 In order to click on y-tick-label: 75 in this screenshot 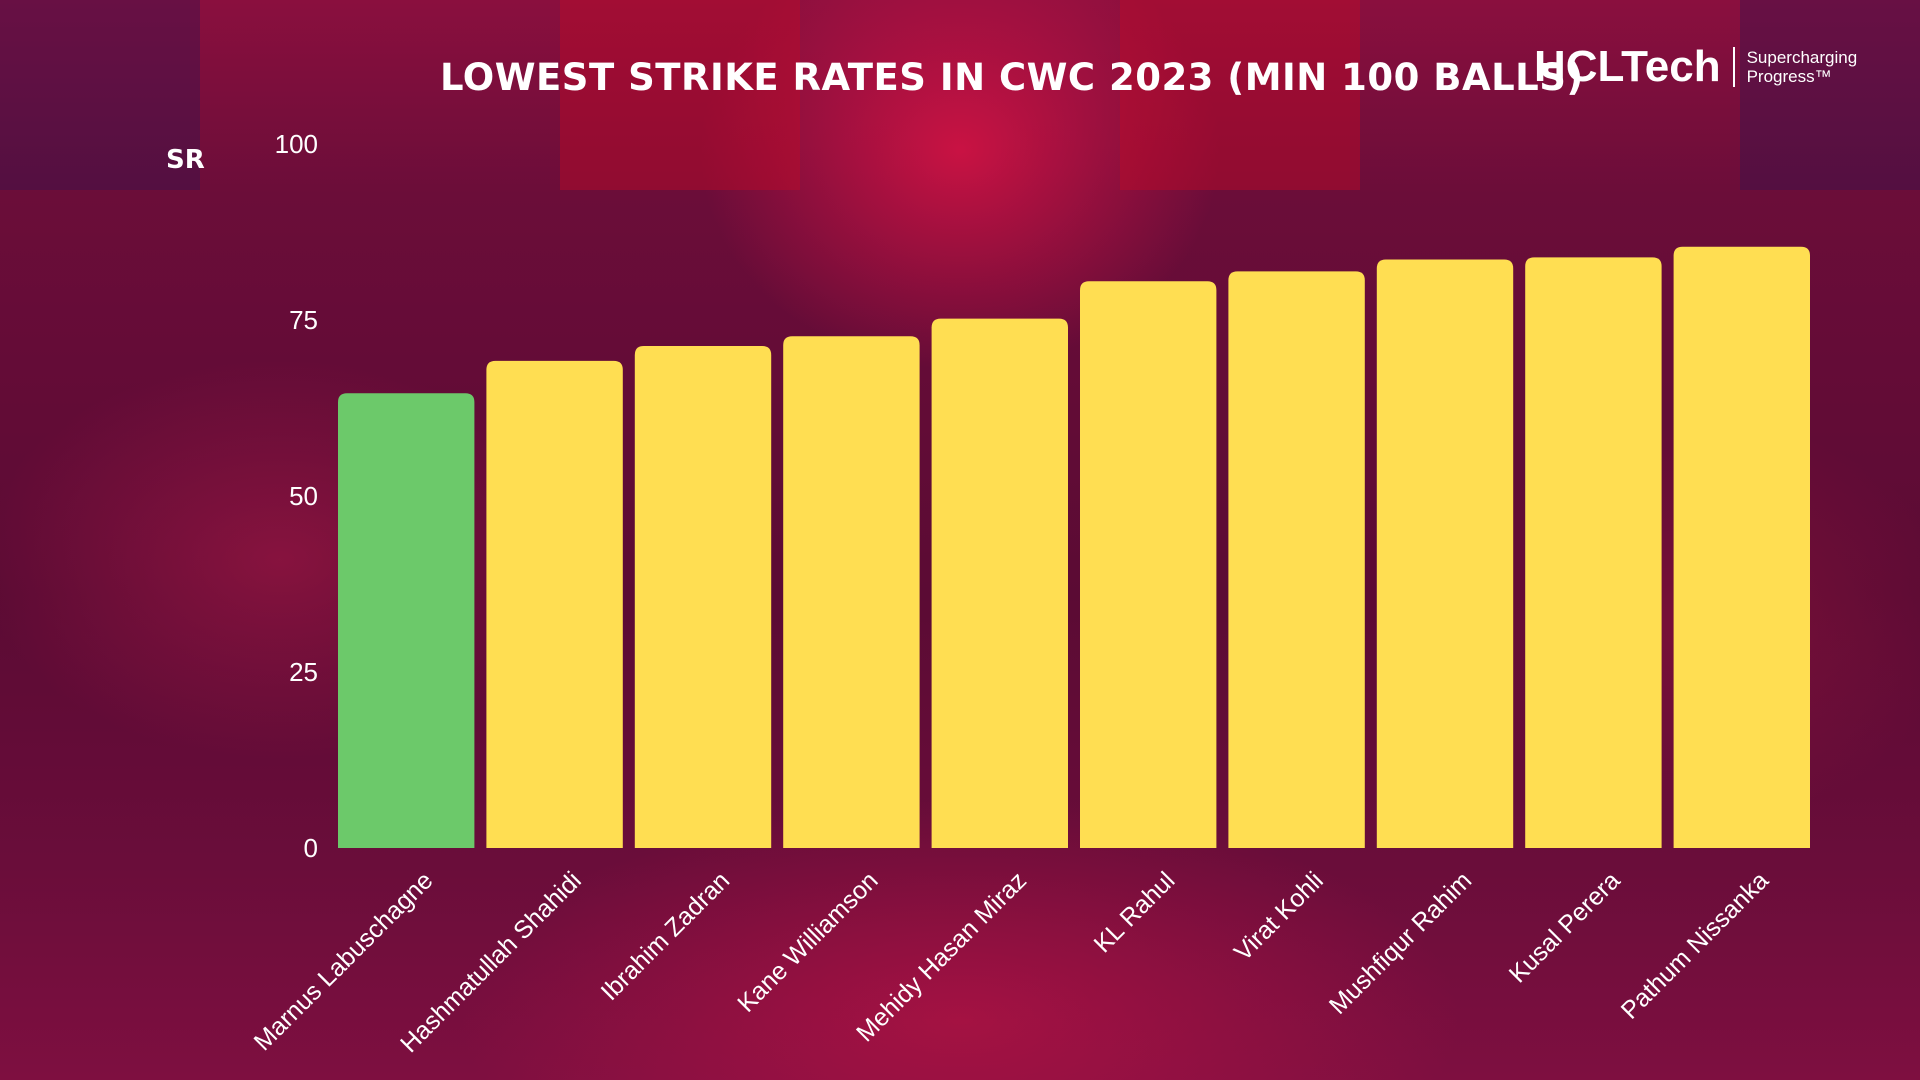, I will do `click(303, 320)`.